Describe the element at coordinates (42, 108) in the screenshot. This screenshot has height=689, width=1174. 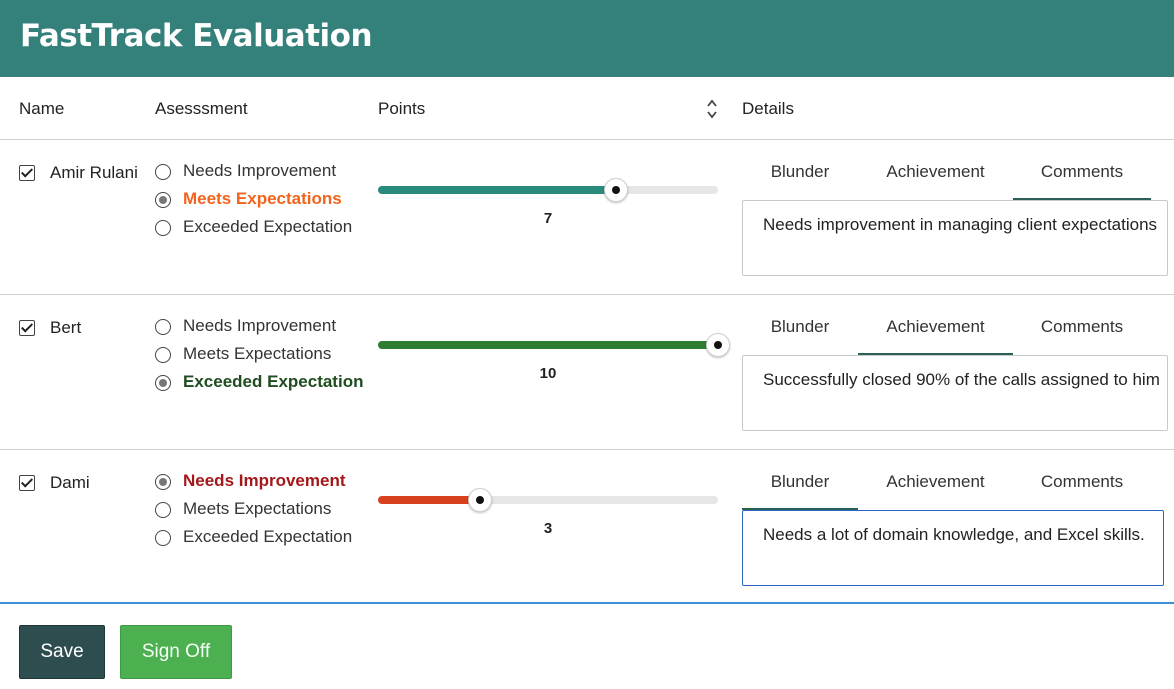
I see `column-header-name: Name` at that location.